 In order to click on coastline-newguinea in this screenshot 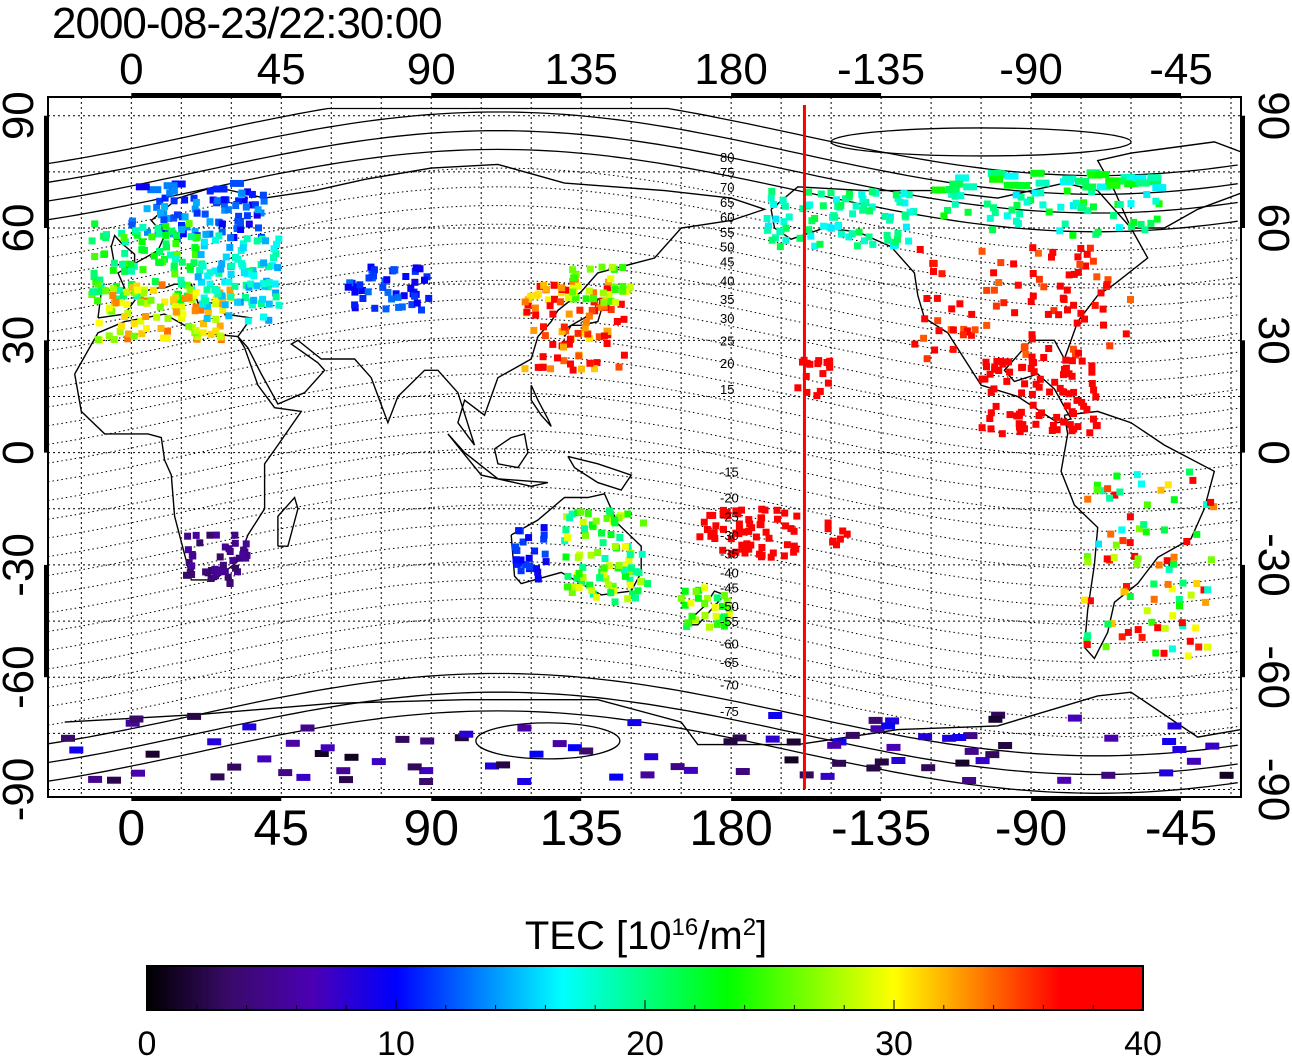, I will do `click(600, 473)`.